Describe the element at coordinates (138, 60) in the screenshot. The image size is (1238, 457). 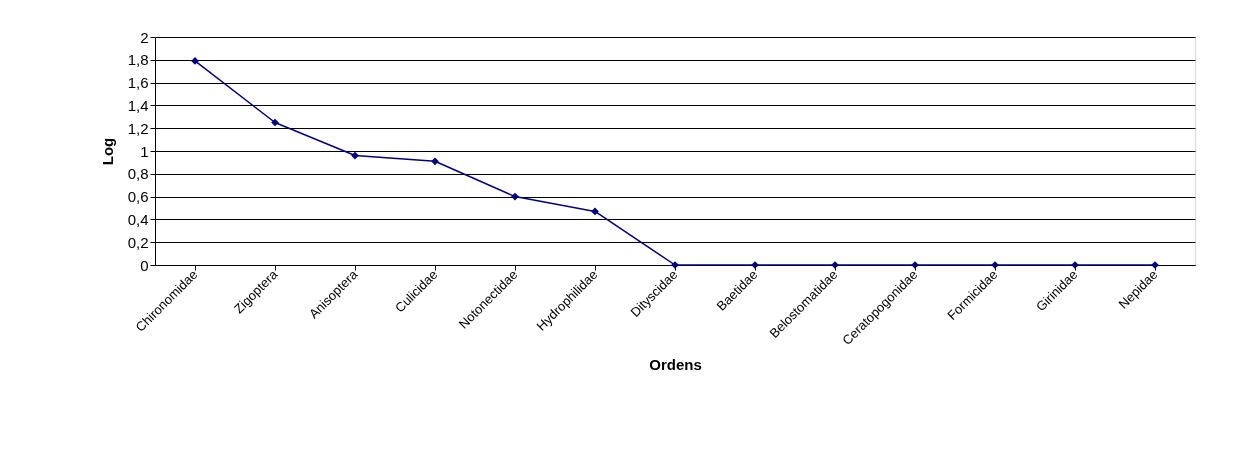
I see `y-tick-label: 1,8` at that location.